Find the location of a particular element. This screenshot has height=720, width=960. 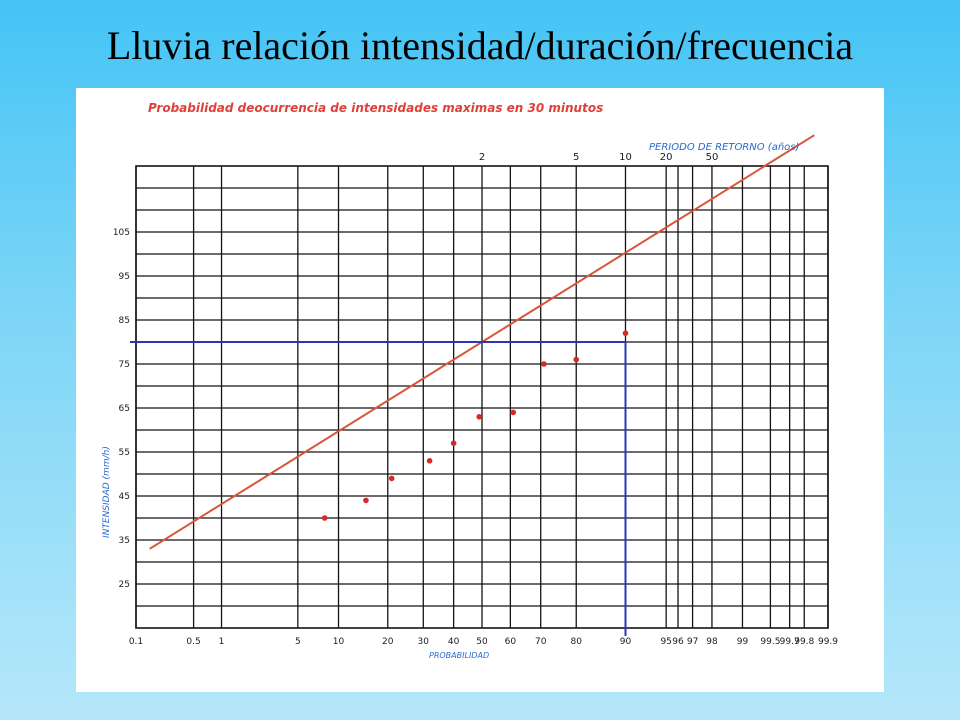

x-axis-label: PROBABILIDAD is located at coordinates (459, 655).